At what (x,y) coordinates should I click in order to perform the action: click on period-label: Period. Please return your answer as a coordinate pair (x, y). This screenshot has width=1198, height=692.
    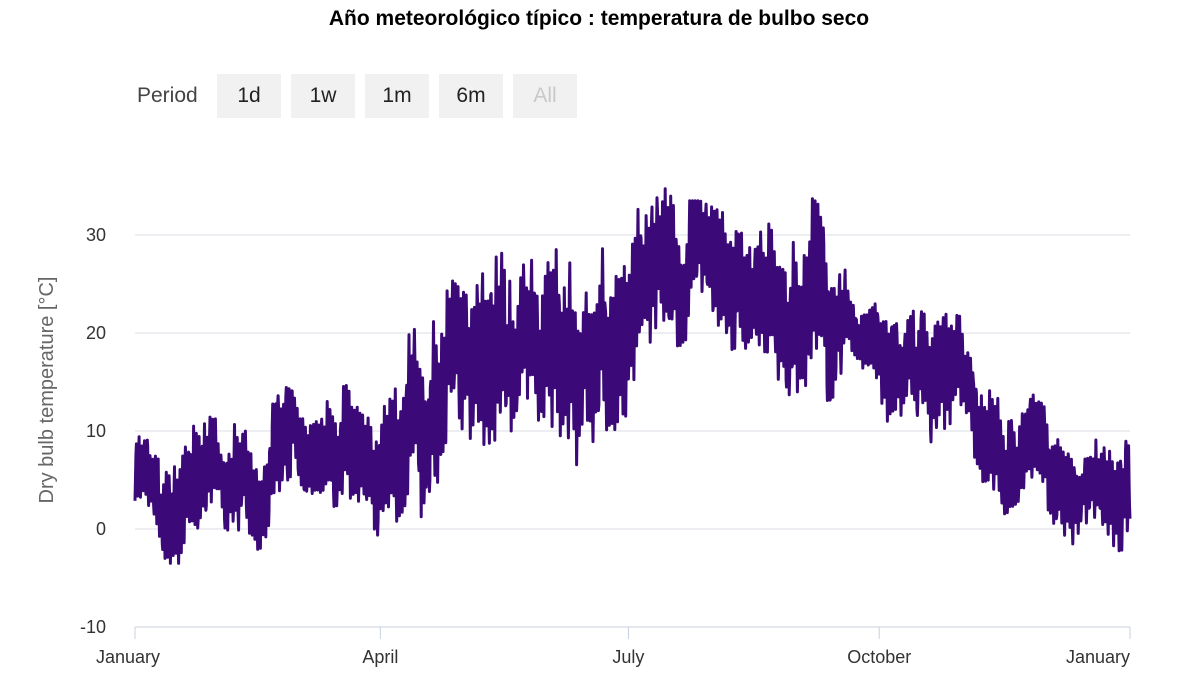
    Looking at the image, I should click on (167, 95).